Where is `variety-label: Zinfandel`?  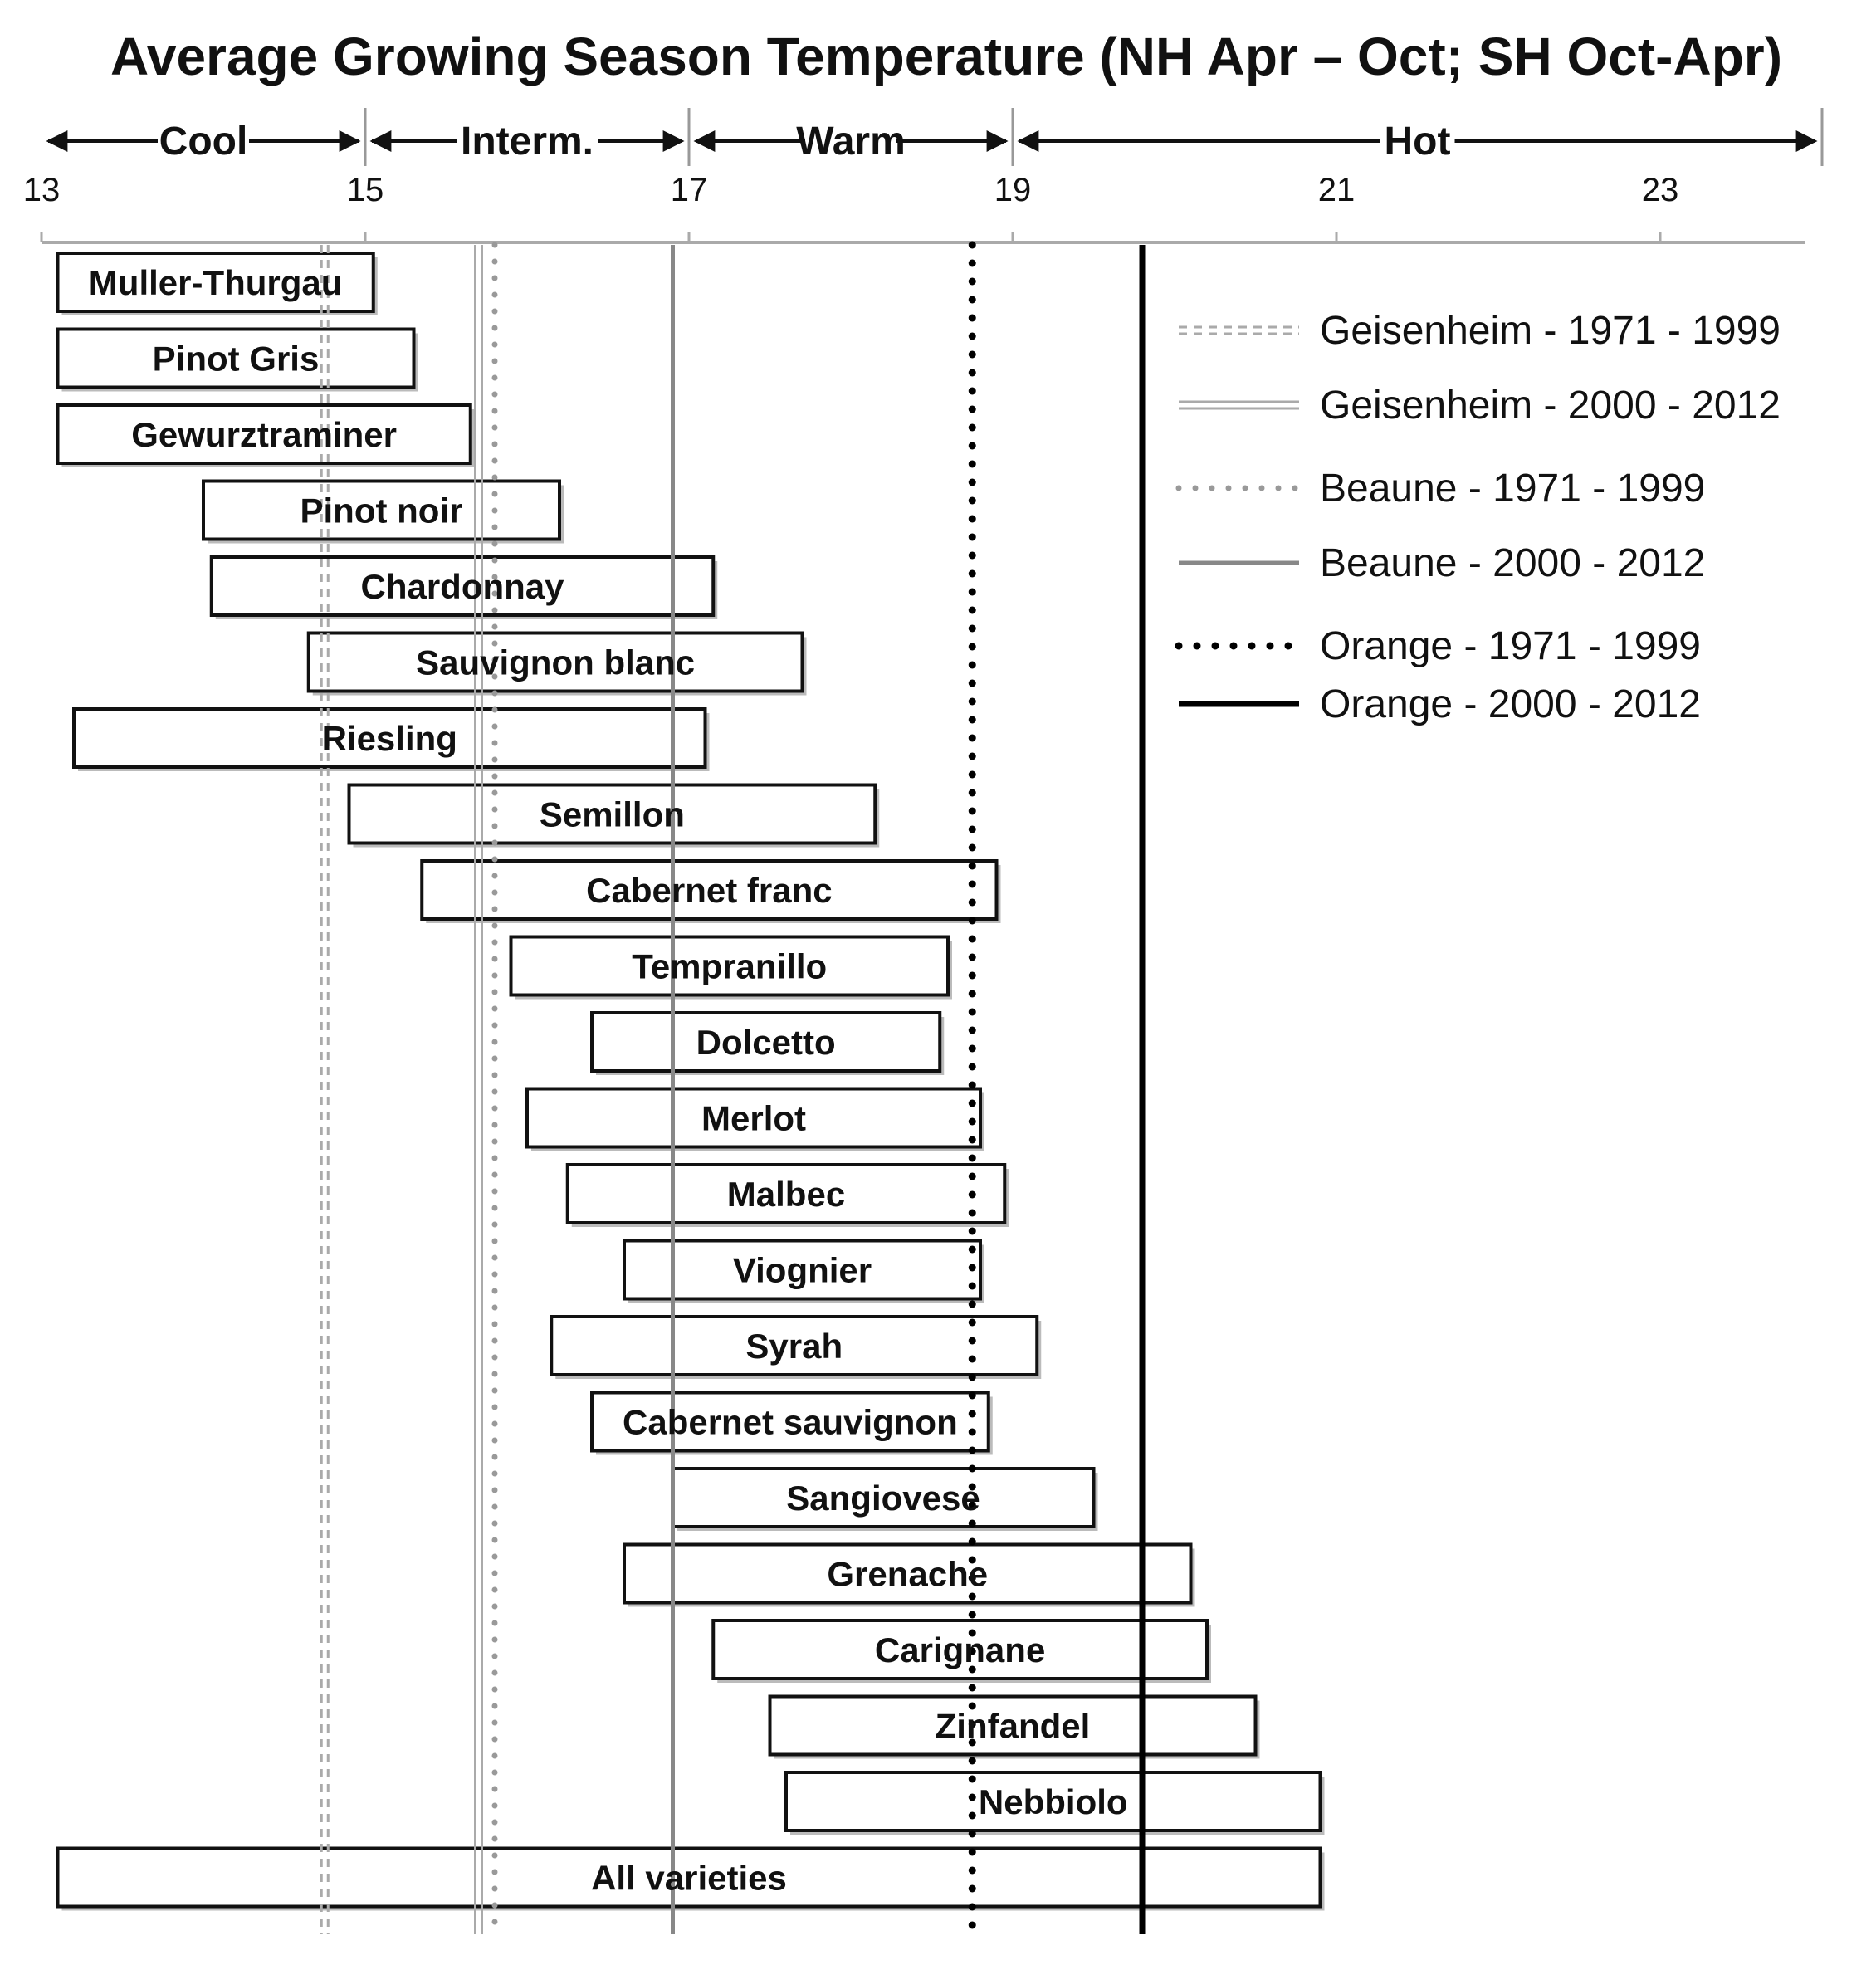
variety-label: Zinfandel is located at coordinates (1013, 1726).